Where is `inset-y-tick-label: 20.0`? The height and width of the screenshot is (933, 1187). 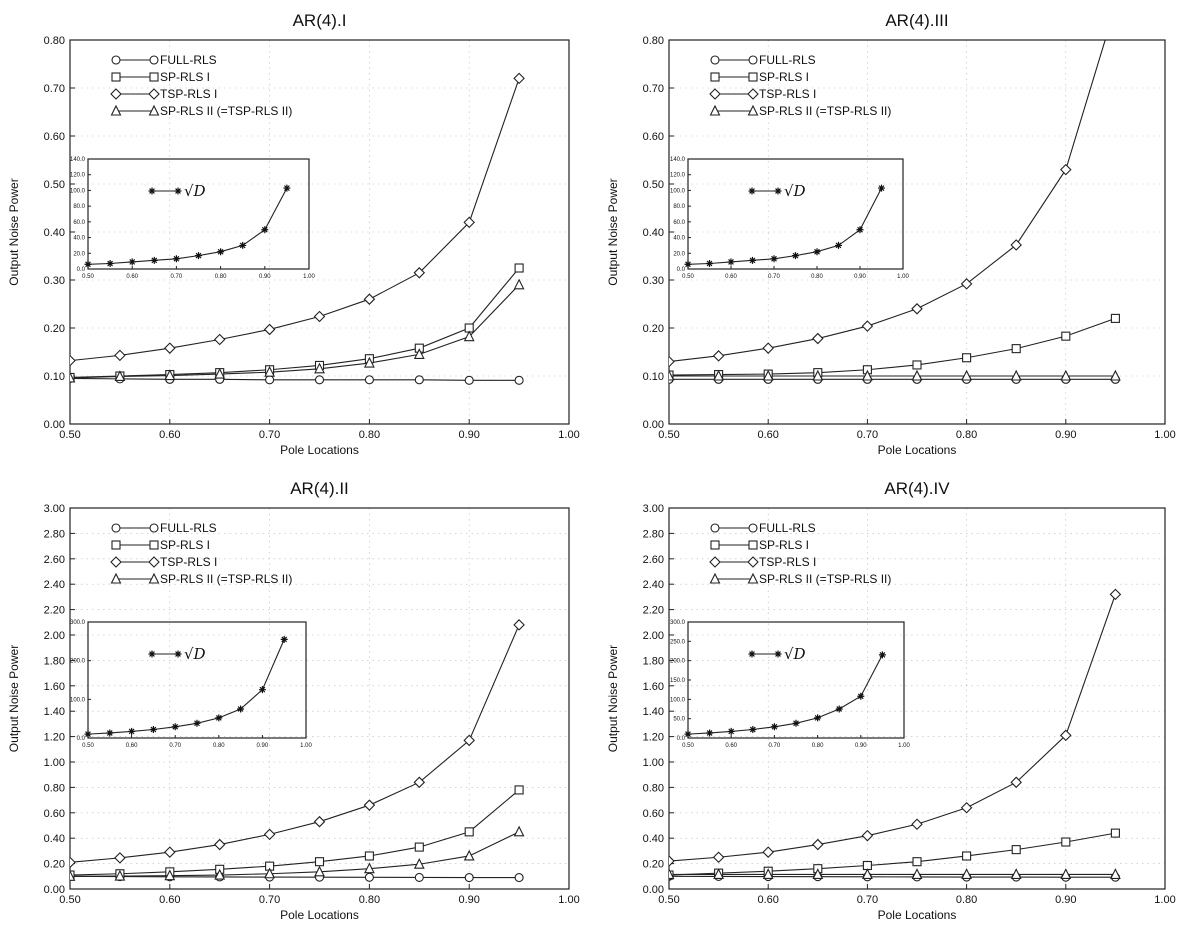
inset-y-tick-label: 20.0 is located at coordinates (679, 254).